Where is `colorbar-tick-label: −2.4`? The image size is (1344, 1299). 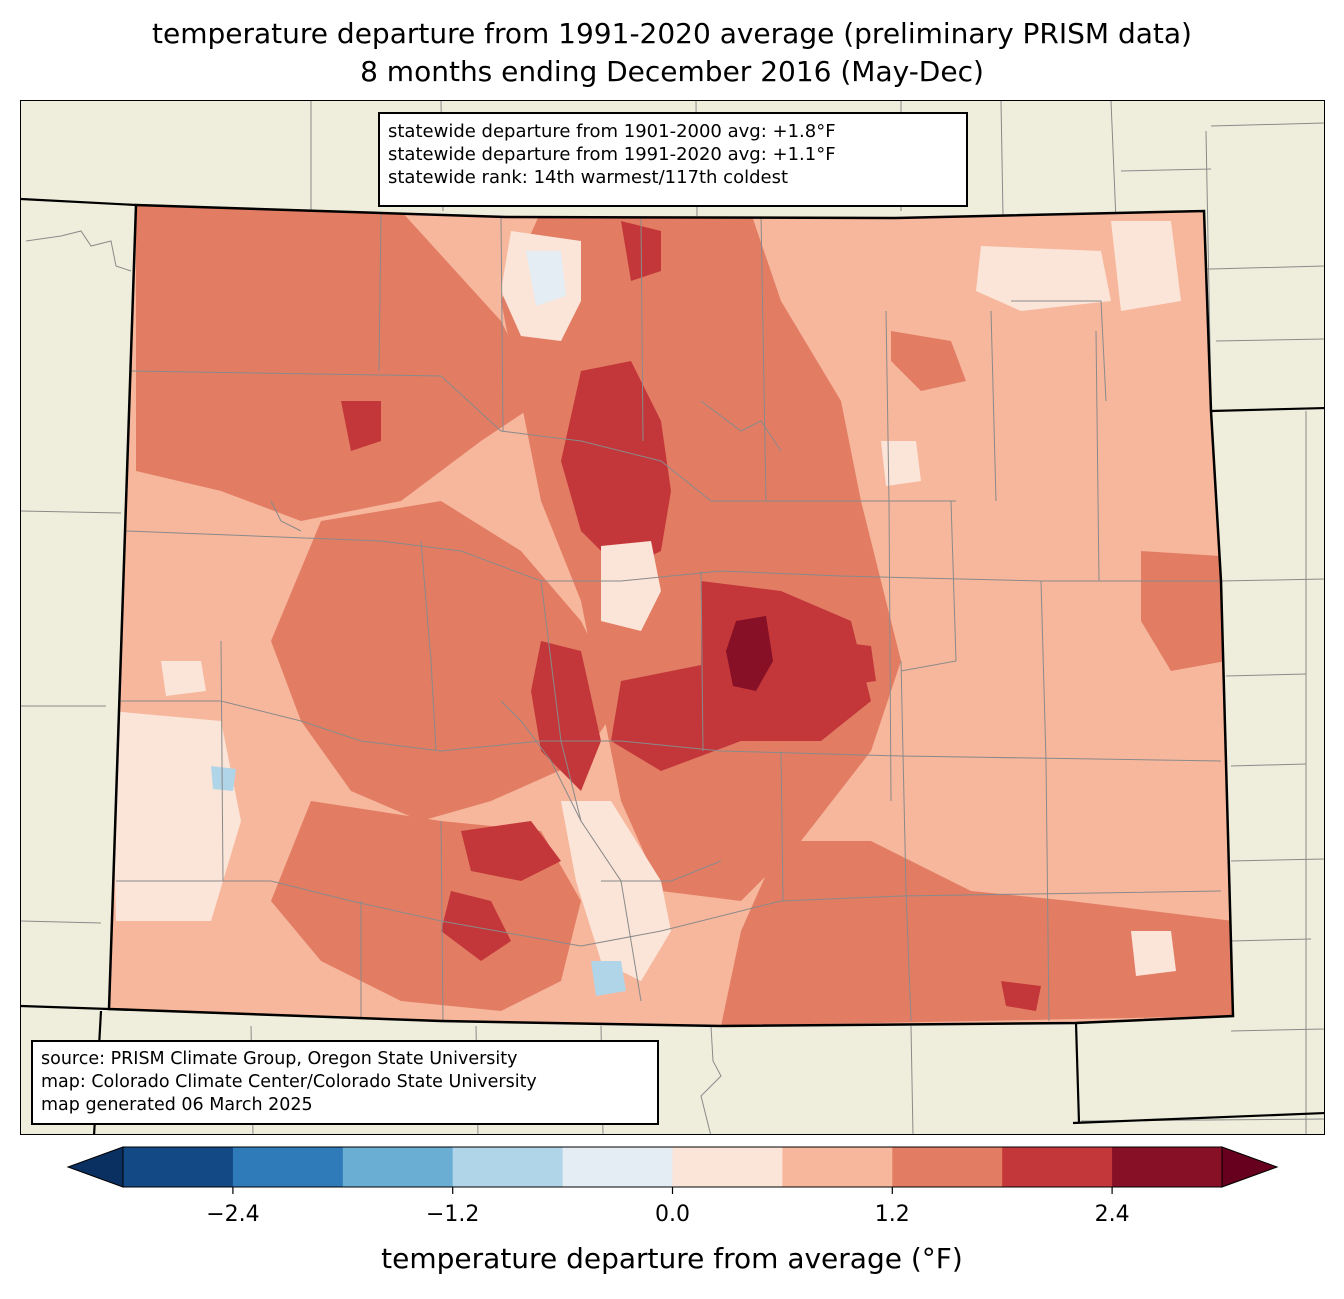
colorbar-tick-label: −2.4 is located at coordinates (232, 1214).